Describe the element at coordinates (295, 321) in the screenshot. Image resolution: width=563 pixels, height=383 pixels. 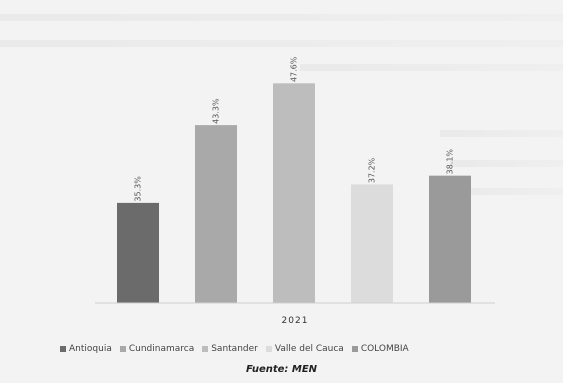
I see `x-tick-label: 2021` at that location.